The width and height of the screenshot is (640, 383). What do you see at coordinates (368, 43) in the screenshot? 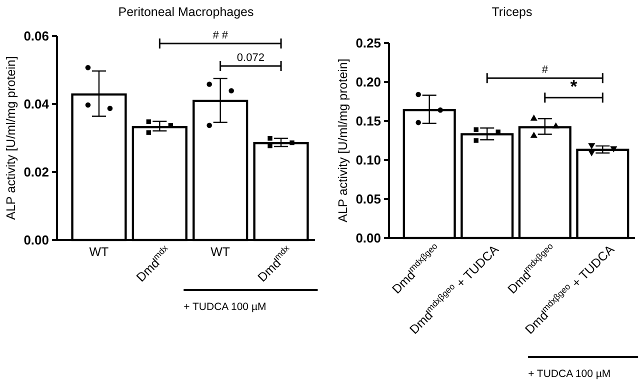
I see `y-tick-label: 0.25` at bounding box center [368, 43].